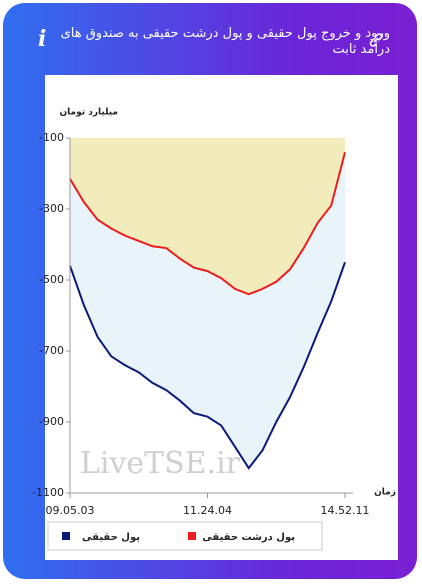 The width and height of the screenshot is (422, 584). What do you see at coordinates (111, 537) in the screenshot?
I see `legend-label: پول حقیقی` at bounding box center [111, 537].